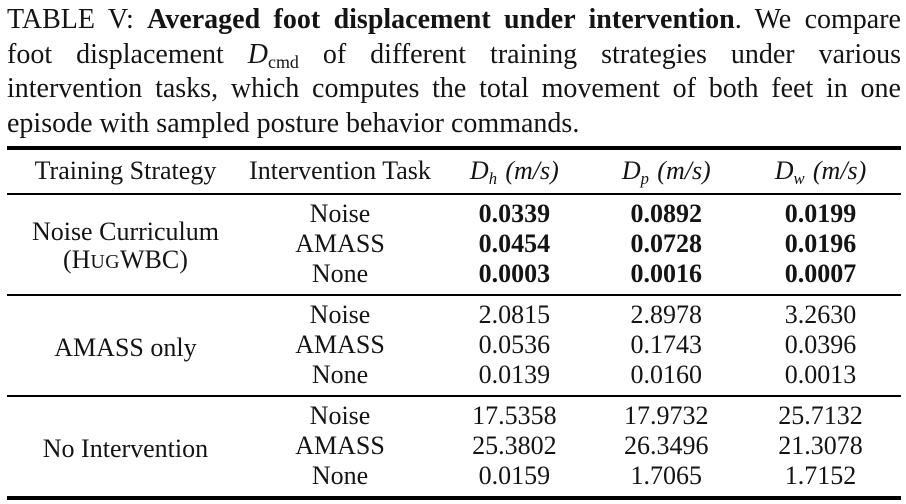  I want to click on dp-math-subscript: p, so click(644, 178).